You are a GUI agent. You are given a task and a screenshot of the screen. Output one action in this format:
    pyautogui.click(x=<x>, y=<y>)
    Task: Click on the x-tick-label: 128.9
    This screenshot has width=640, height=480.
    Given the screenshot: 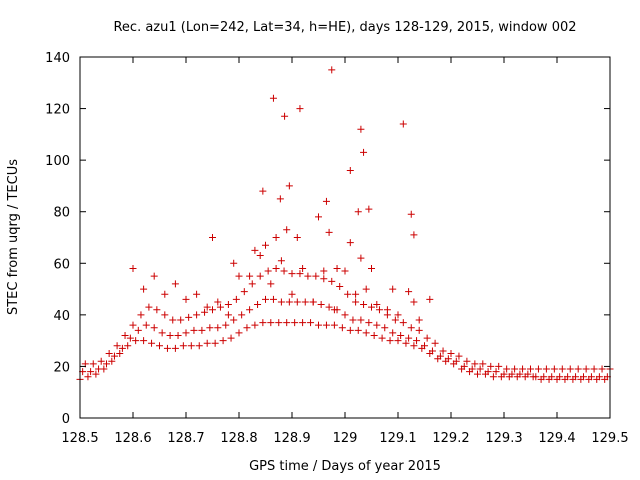 What is the action you would take?
    pyautogui.click(x=291, y=438)
    